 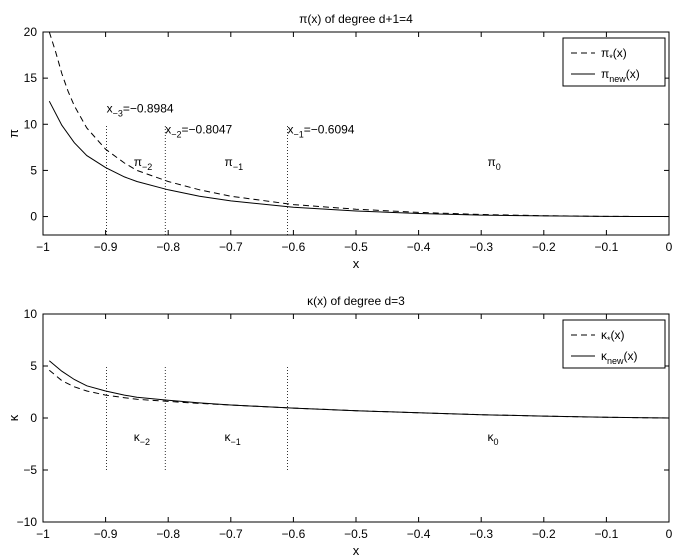 I want to click on legend: κ*(x)κnew(x), so click(x=614, y=344).